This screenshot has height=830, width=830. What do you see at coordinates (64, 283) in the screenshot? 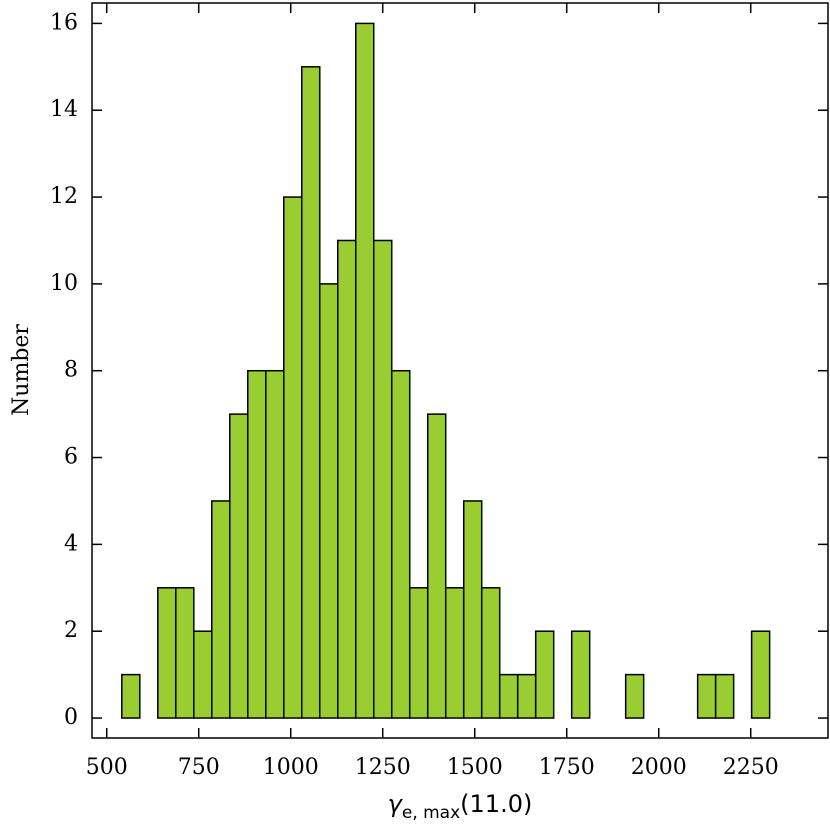
I see `y-tick-label: 10` at bounding box center [64, 283].